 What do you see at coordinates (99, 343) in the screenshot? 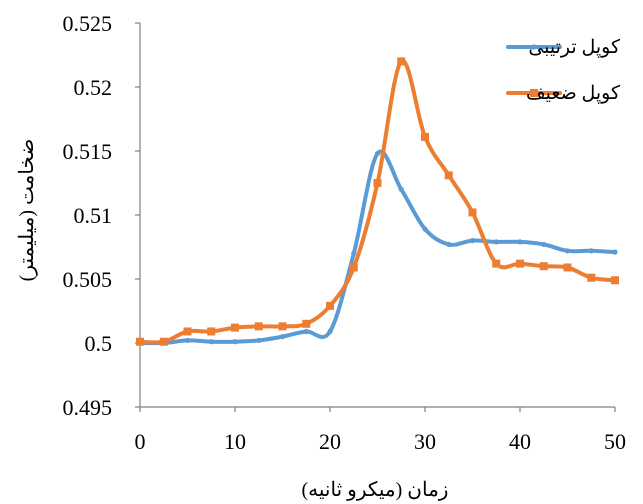
I see `y-tick-label: 0.5` at bounding box center [99, 343].